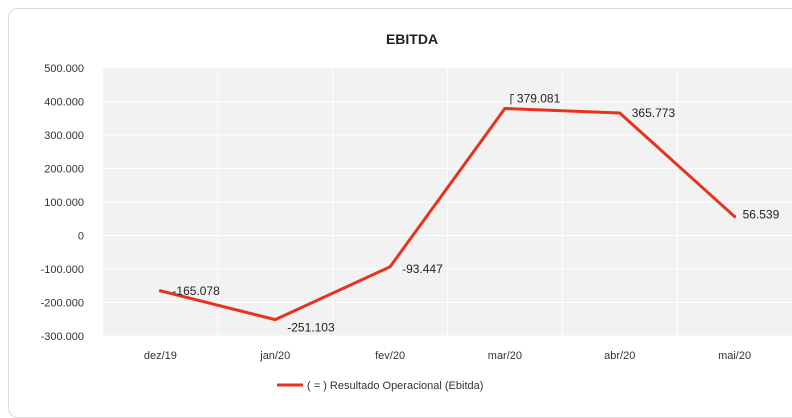 The height and width of the screenshot is (418, 792). What do you see at coordinates (62, 304) in the screenshot?
I see `y-tick-label: -200.000` at bounding box center [62, 304].